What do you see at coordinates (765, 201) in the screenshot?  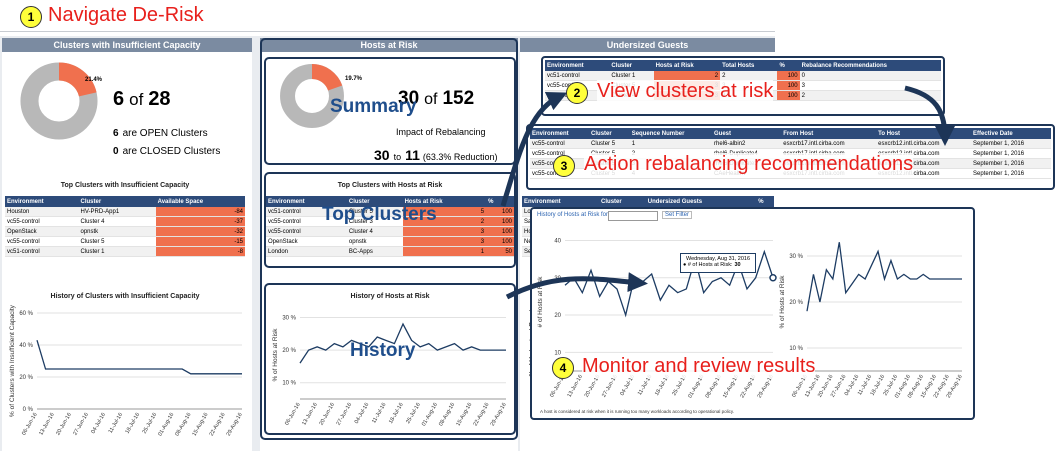 I see `column-header: %` at bounding box center [765, 201].